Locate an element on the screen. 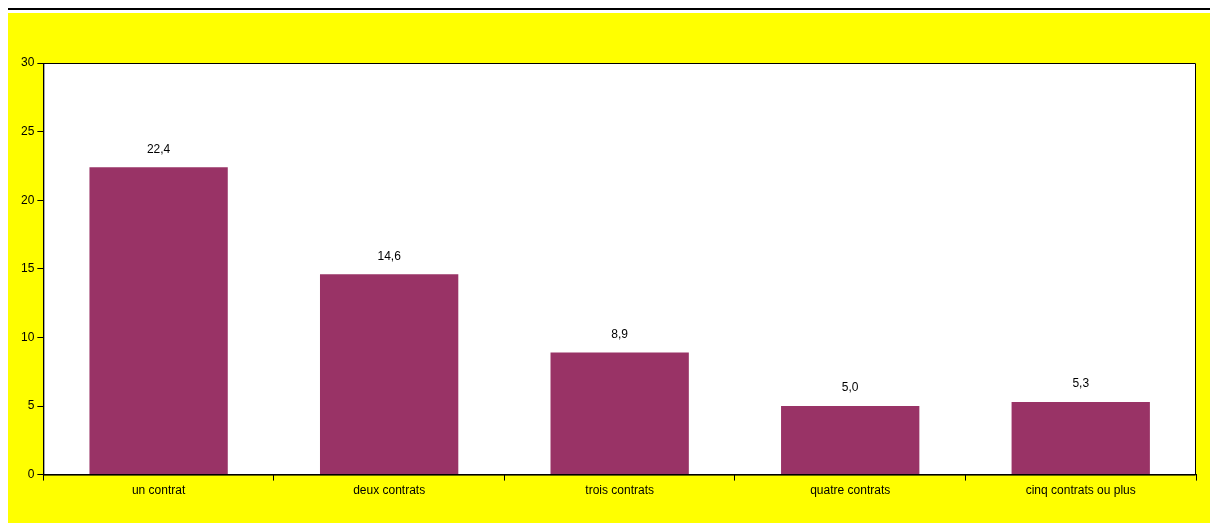 The image size is (1218, 526). x-tick-label: un contrat is located at coordinates (158, 490).